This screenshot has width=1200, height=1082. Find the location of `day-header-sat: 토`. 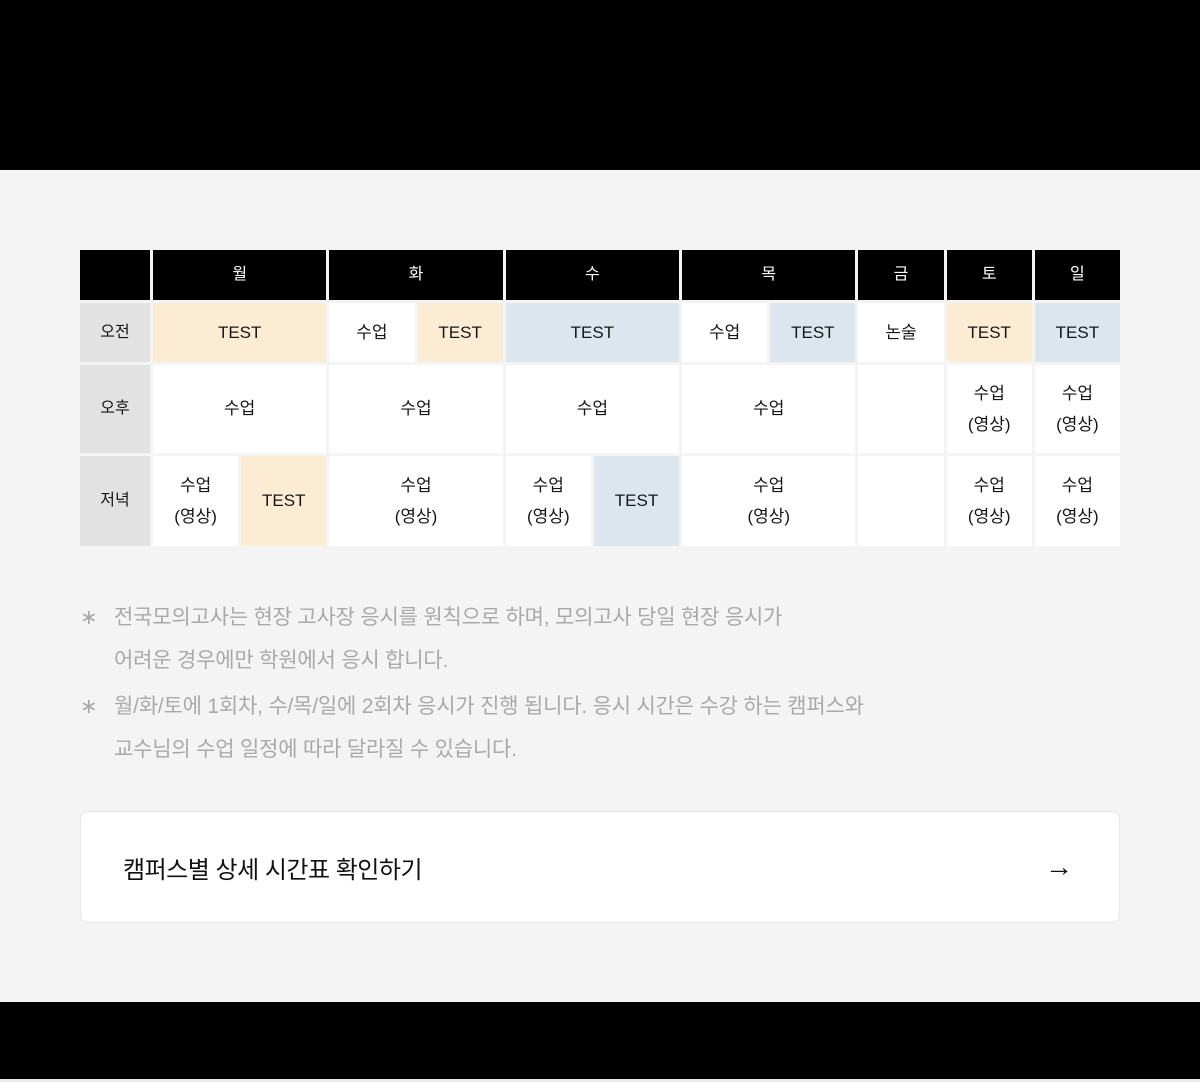

day-header-sat: 토 is located at coordinates (989, 275).